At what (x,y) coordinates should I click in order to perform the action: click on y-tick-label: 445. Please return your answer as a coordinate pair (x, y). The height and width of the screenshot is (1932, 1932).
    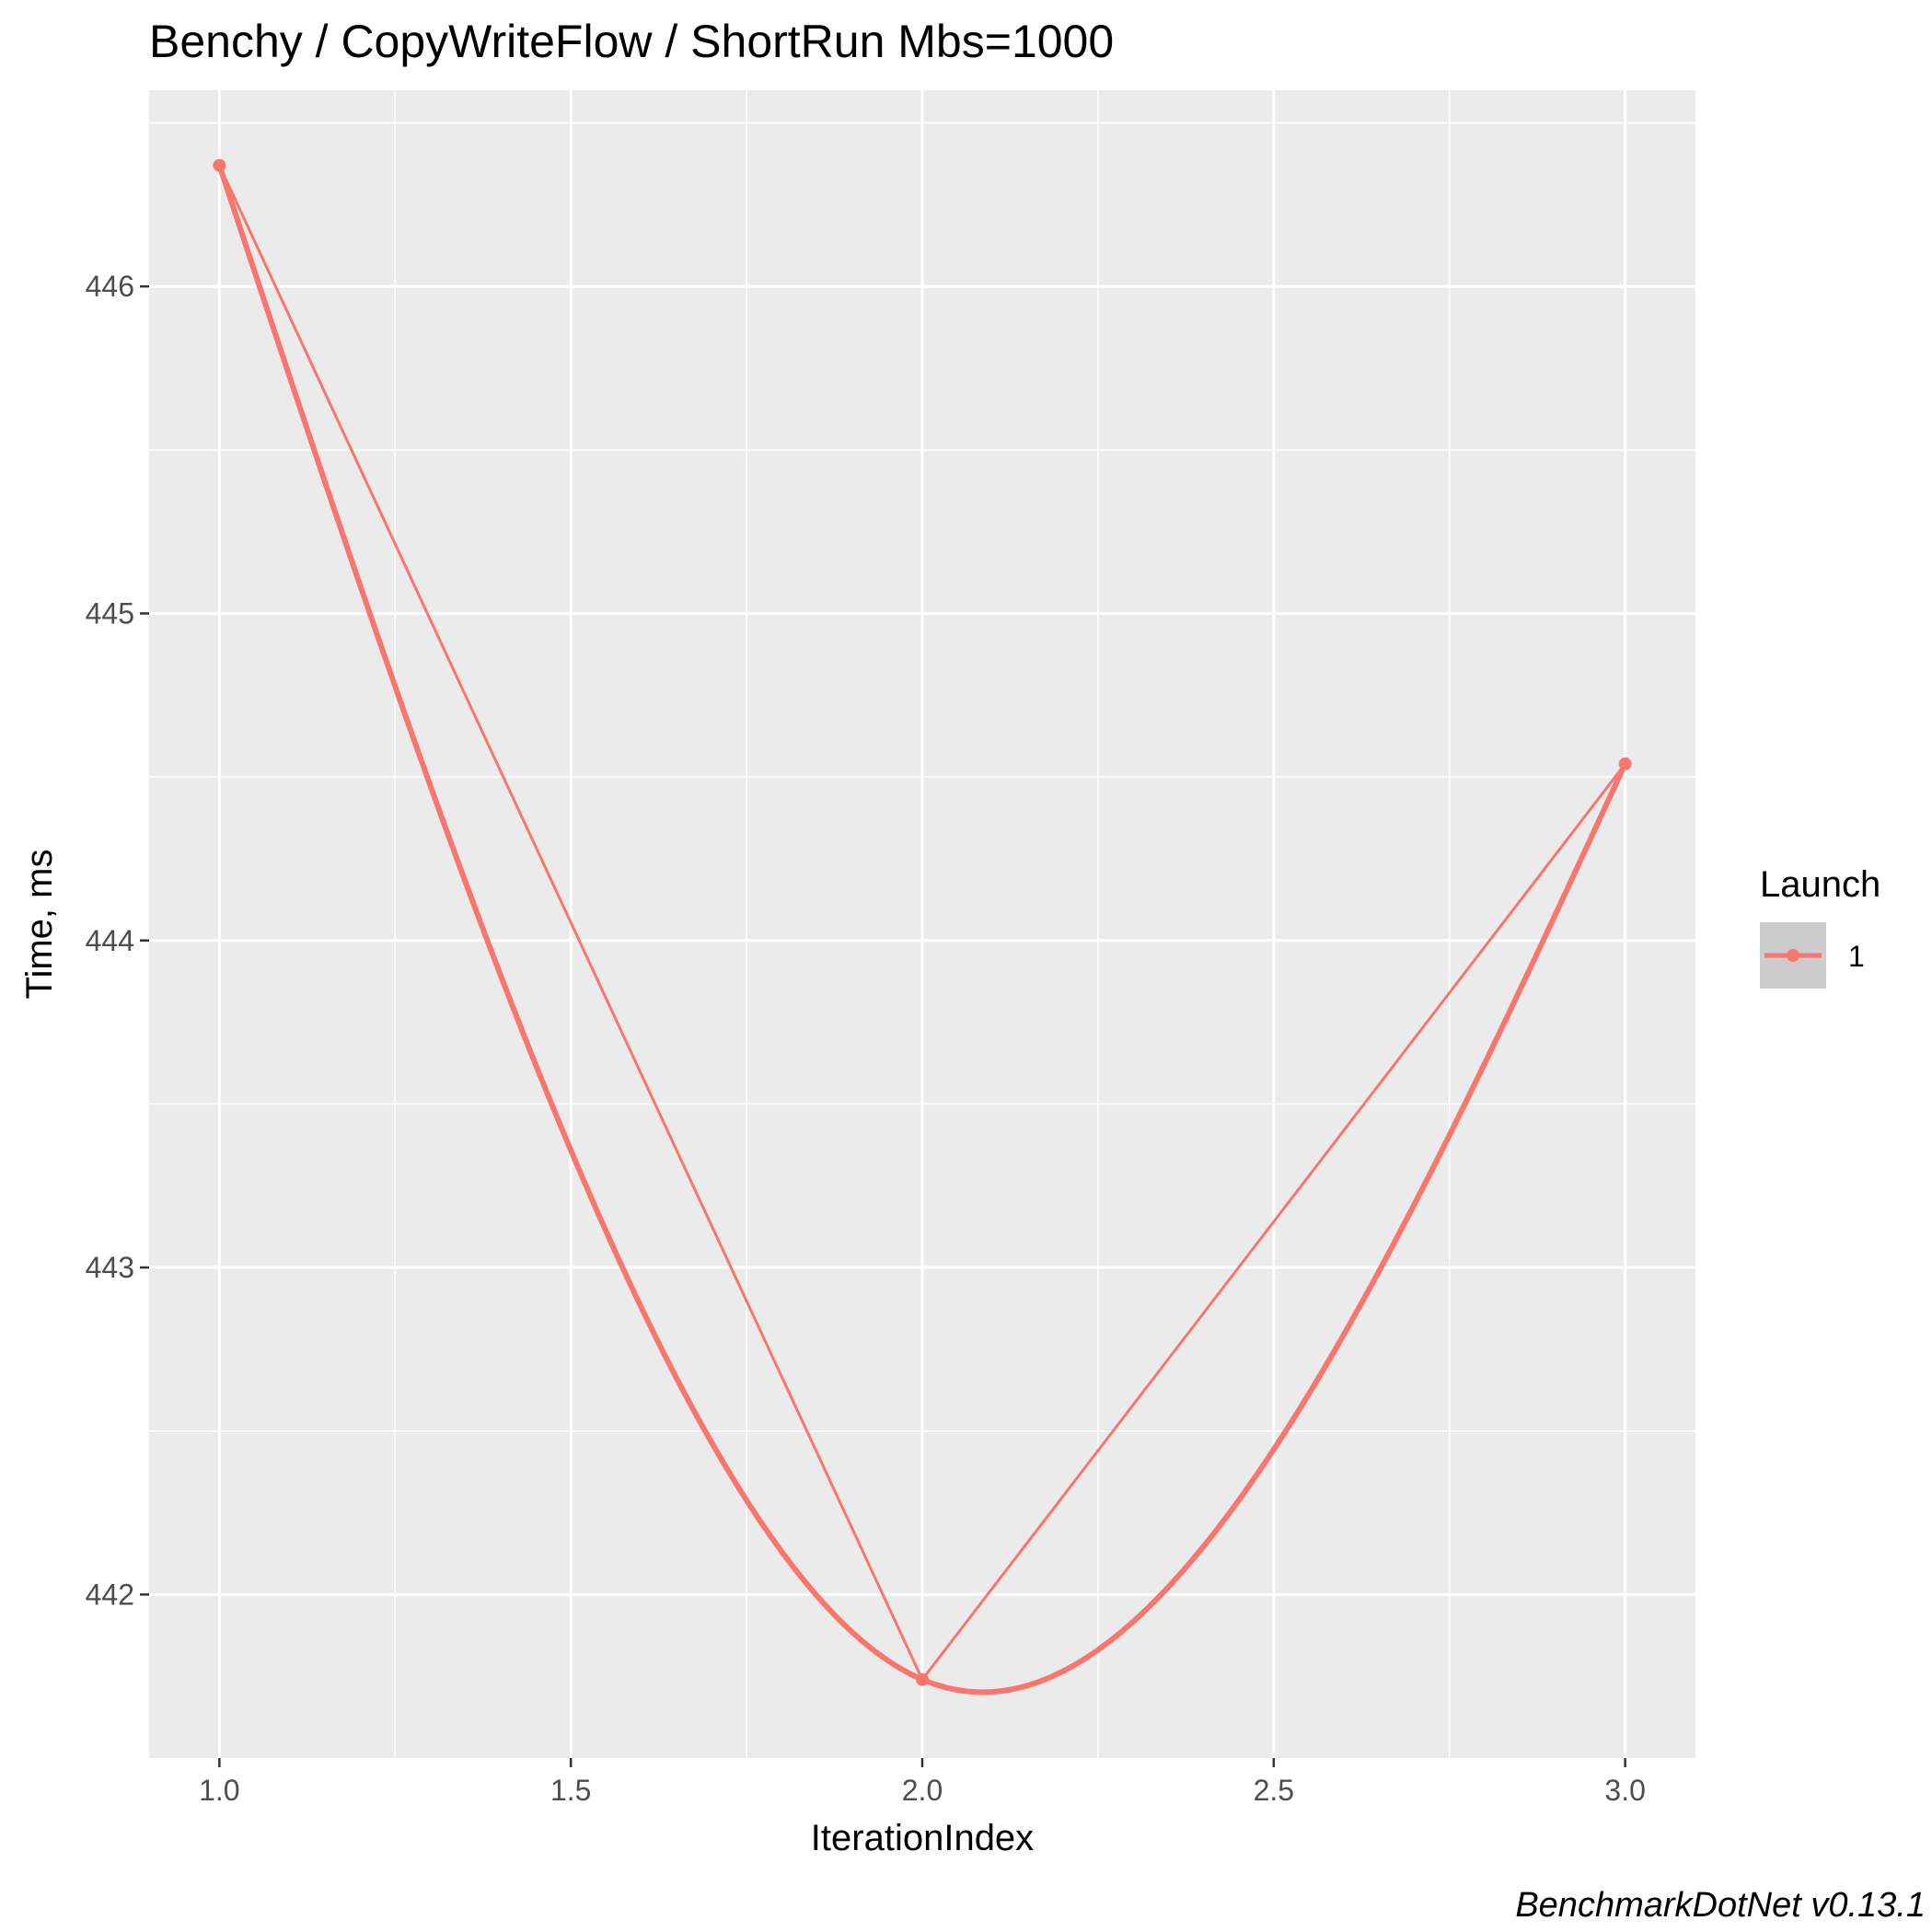
    Looking at the image, I should click on (110, 613).